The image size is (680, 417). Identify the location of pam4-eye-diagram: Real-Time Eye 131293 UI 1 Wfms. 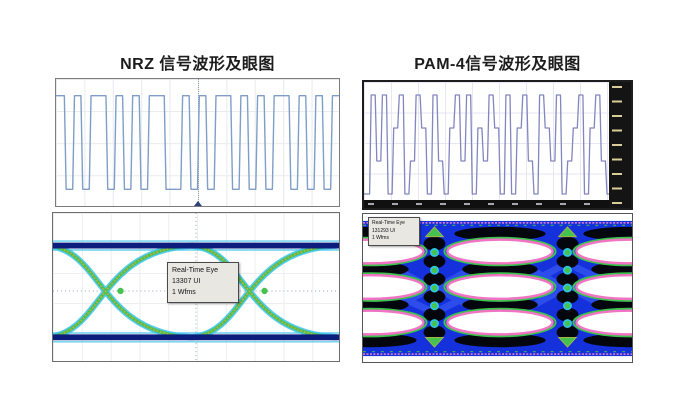
(497, 288).